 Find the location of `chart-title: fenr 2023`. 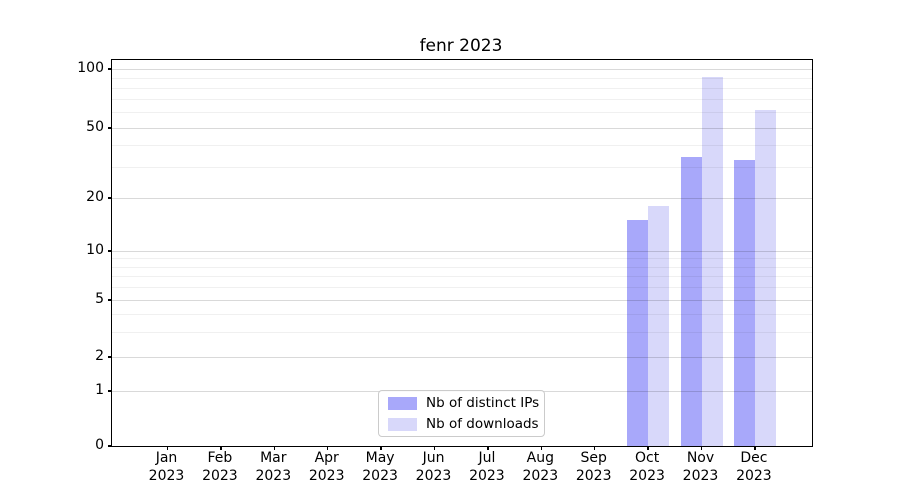

chart-title: fenr 2023 is located at coordinates (461, 46).